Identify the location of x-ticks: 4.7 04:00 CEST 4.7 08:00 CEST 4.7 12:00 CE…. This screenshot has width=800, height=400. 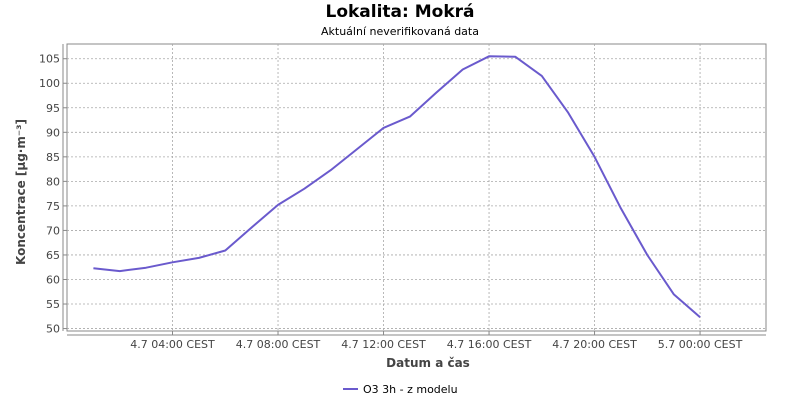
(436, 341).